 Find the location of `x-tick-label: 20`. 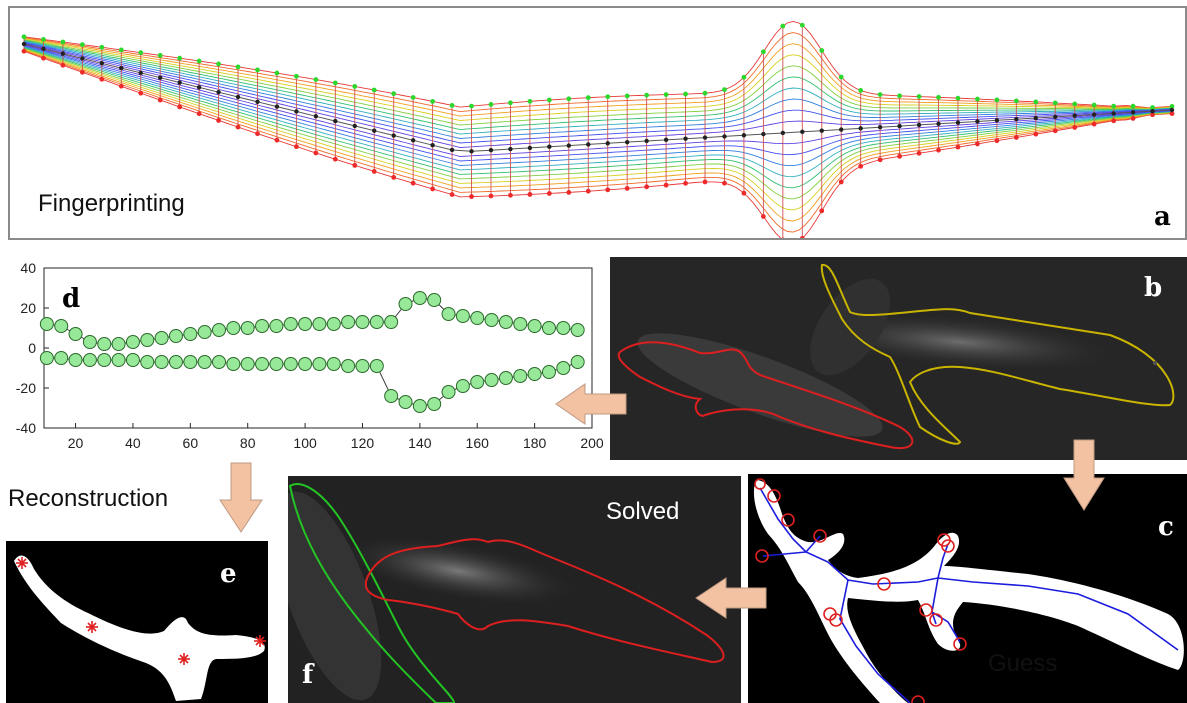

x-tick-label: 20 is located at coordinates (76, 443).